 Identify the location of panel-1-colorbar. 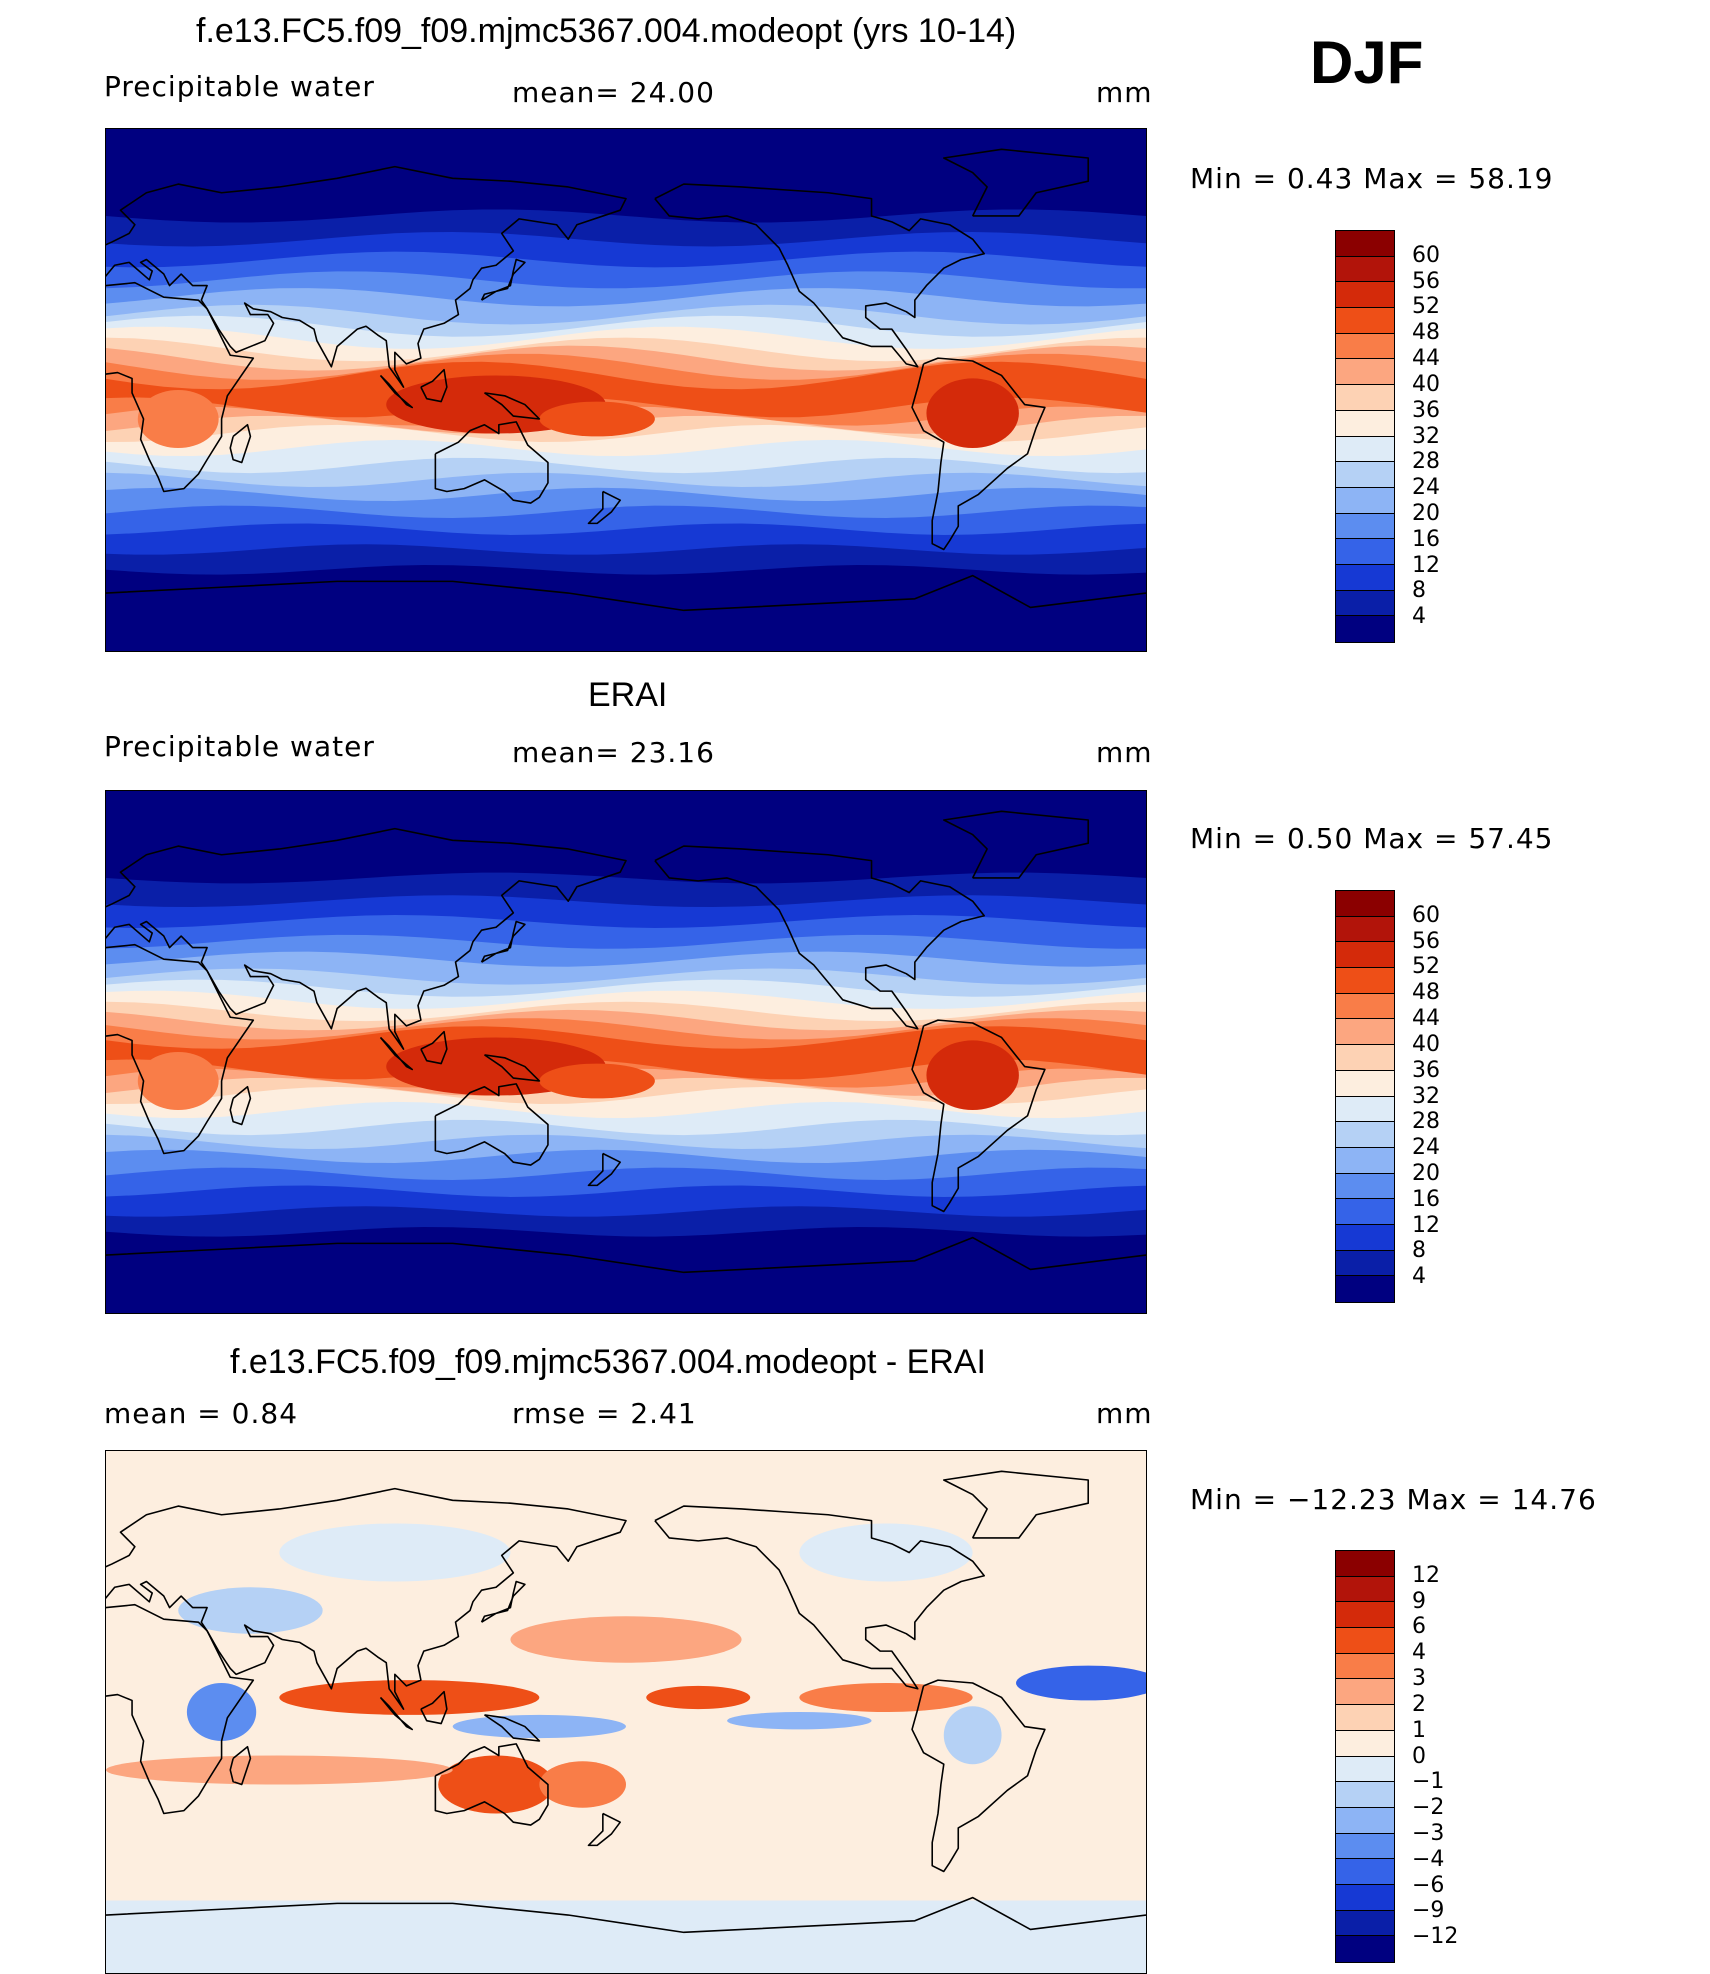
(1365, 436).